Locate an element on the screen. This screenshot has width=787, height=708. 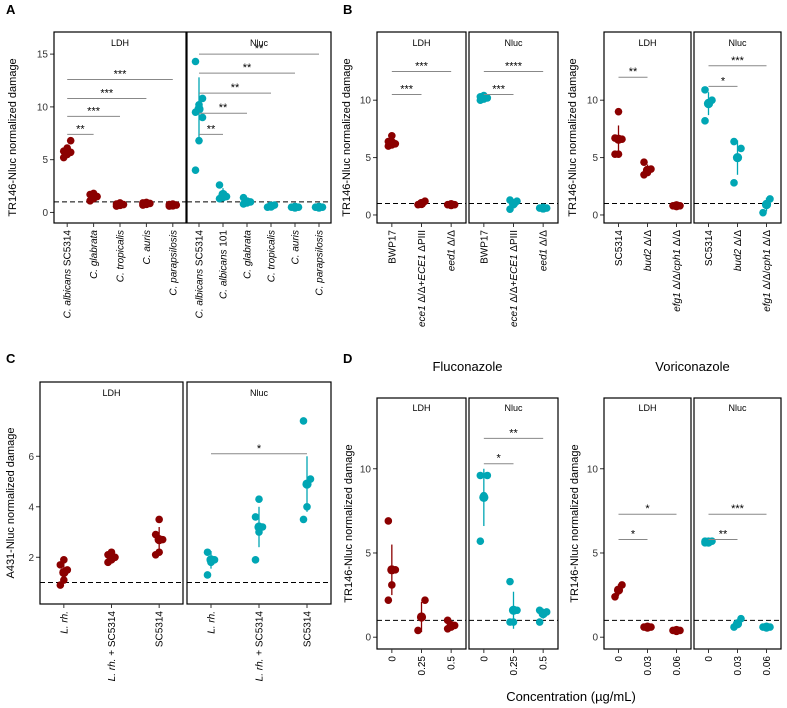
y-axis-label: TR146-Nluc normalized damage is located at coordinates (347, 137).